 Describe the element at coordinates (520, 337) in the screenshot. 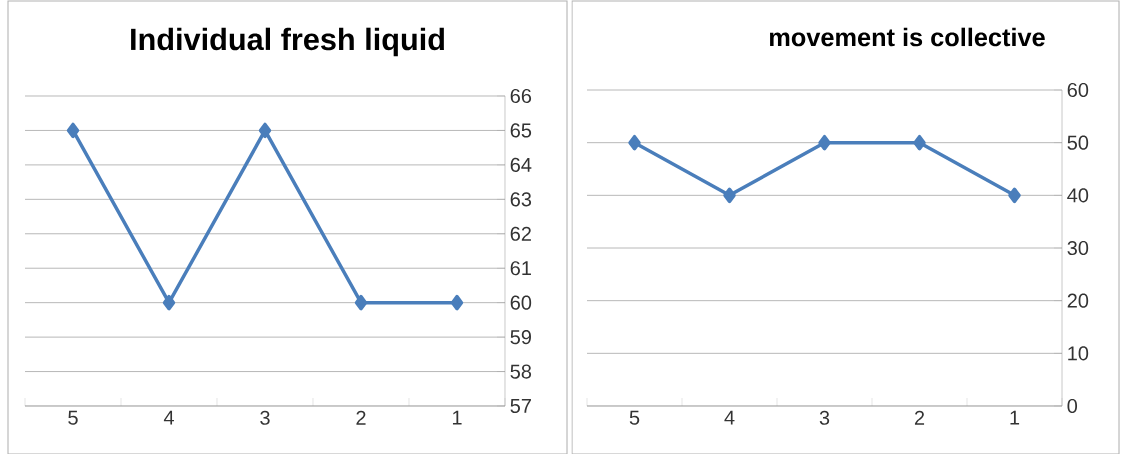

I see `y-tick-label: 59` at that location.